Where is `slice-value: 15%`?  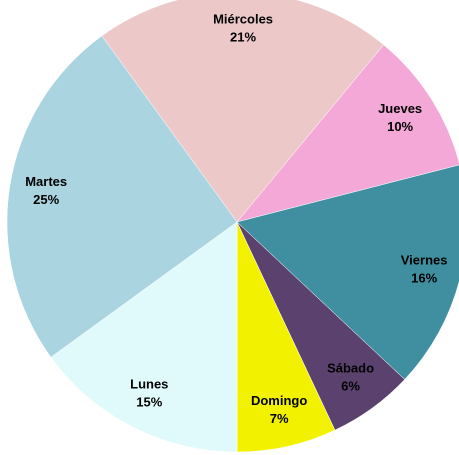
slice-value: 15% is located at coordinates (149, 402).